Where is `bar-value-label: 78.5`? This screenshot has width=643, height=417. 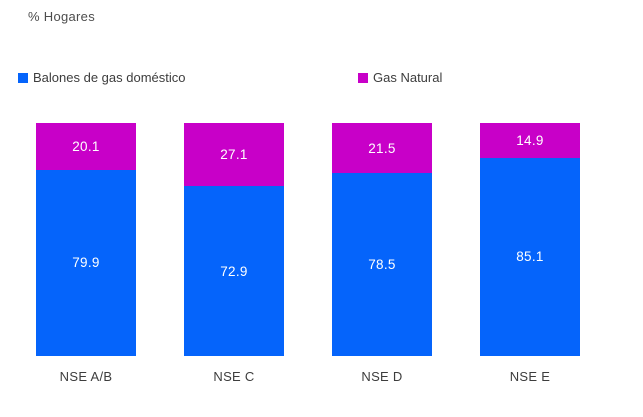
bar-value-label: 78.5 is located at coordinates (382, 265).